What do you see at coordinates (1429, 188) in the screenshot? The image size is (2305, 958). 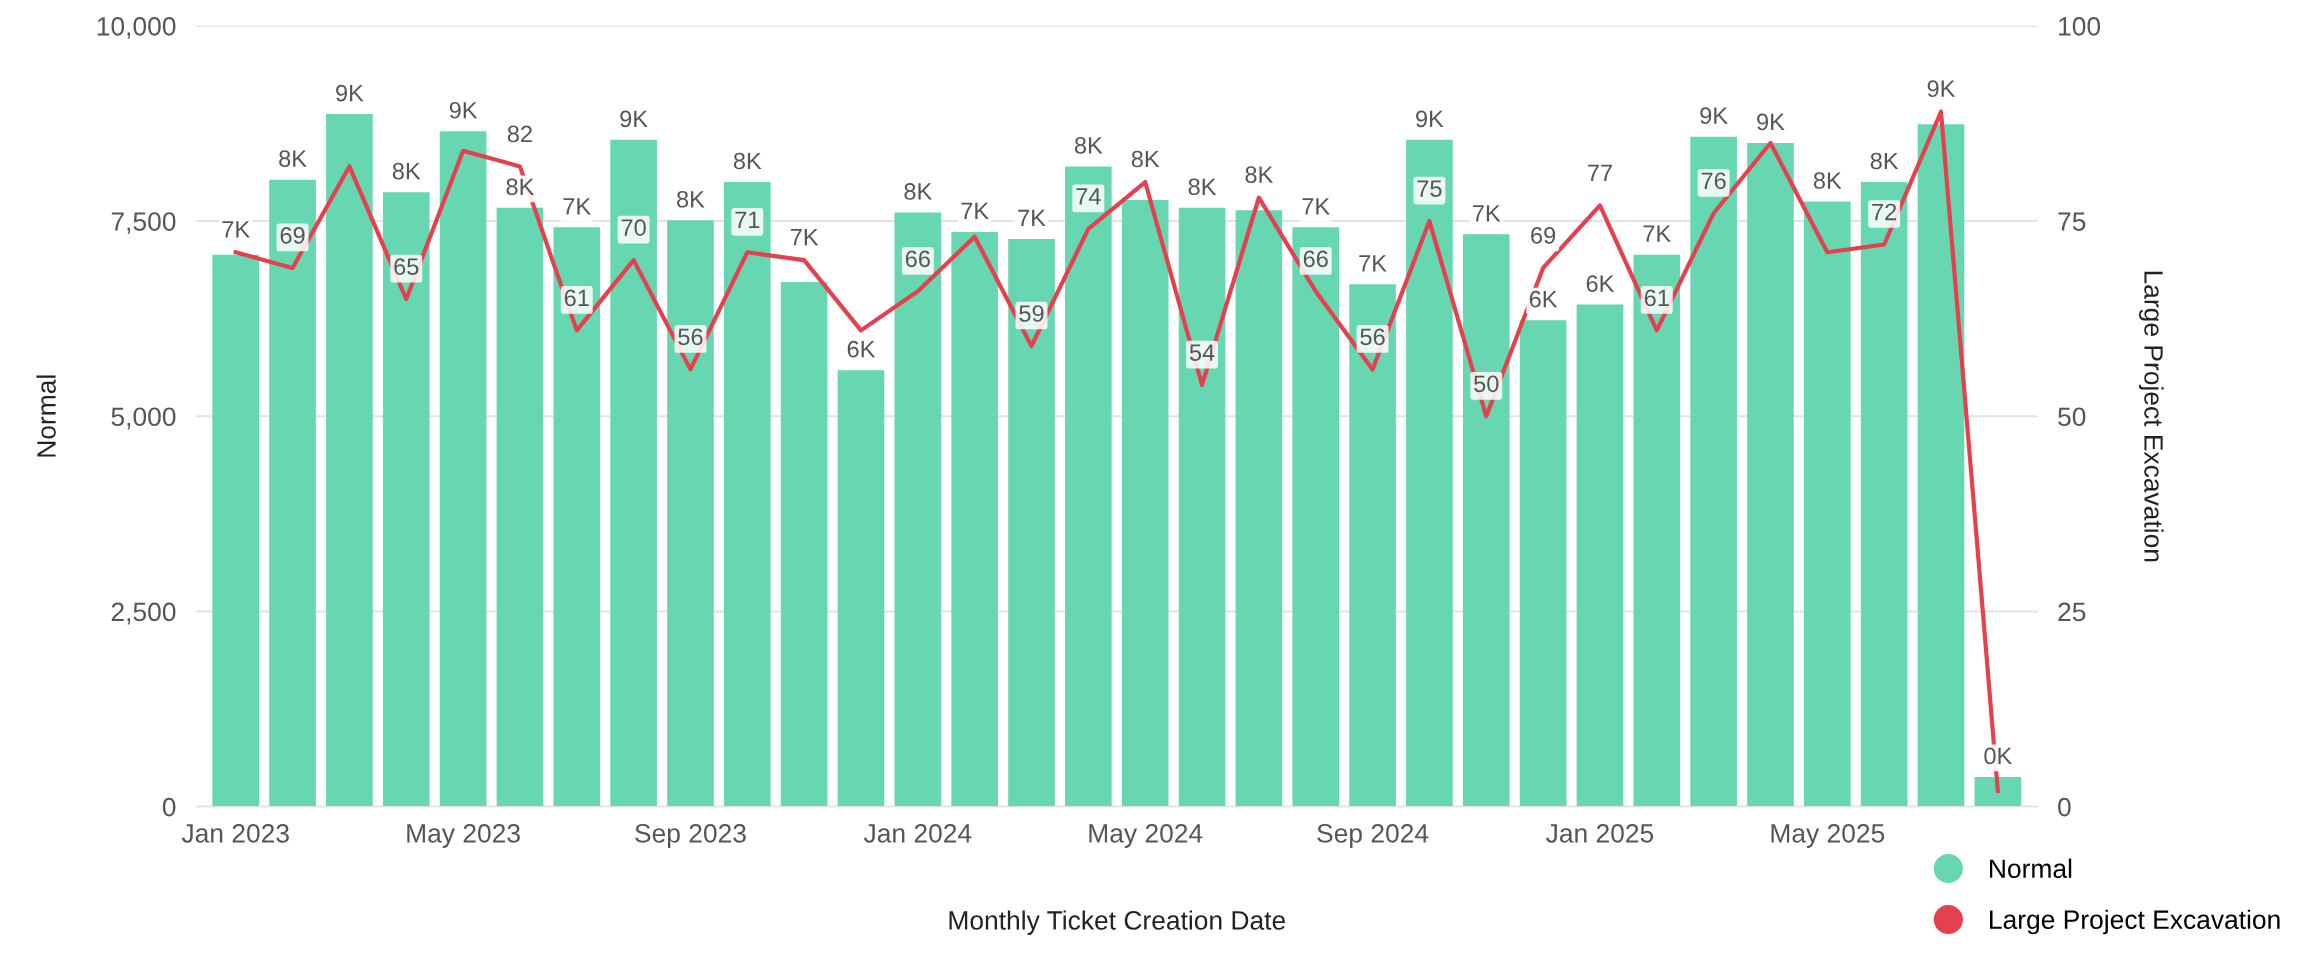 I see `data-label: 75` at bounding box center [1429, 188].